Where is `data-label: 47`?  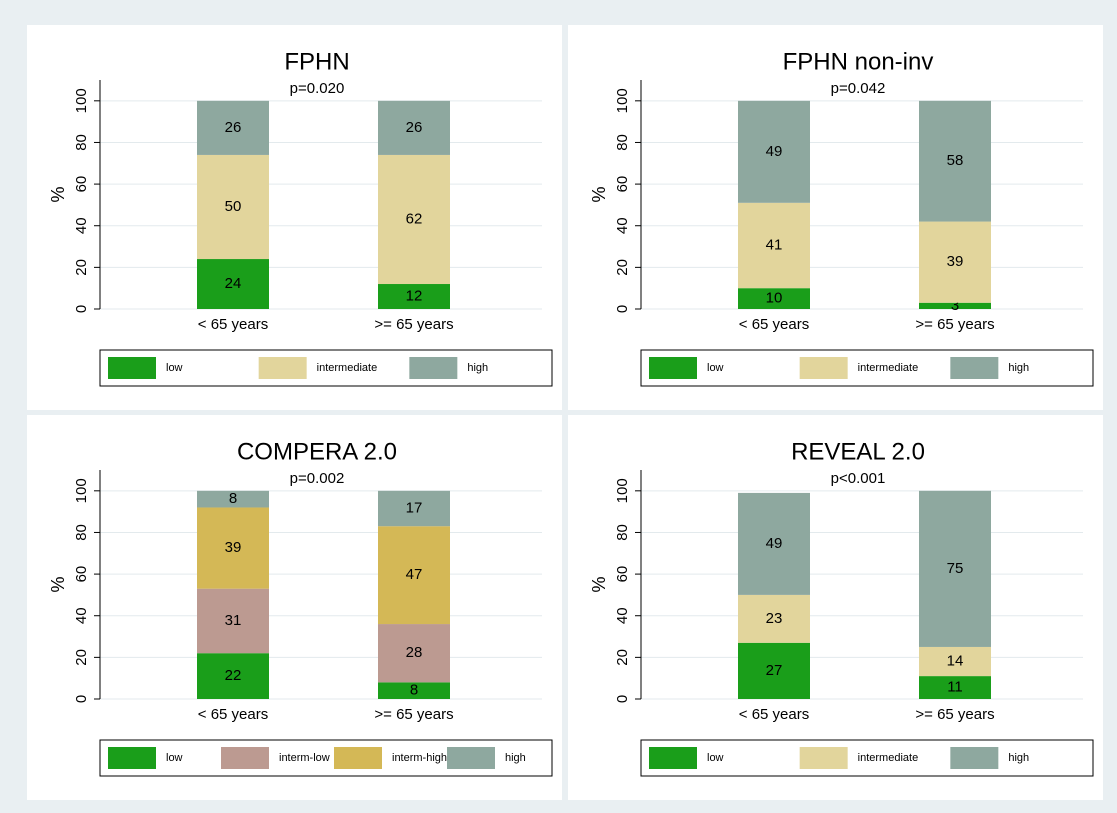 data-label: 47 is located at coordinates (414, 574).